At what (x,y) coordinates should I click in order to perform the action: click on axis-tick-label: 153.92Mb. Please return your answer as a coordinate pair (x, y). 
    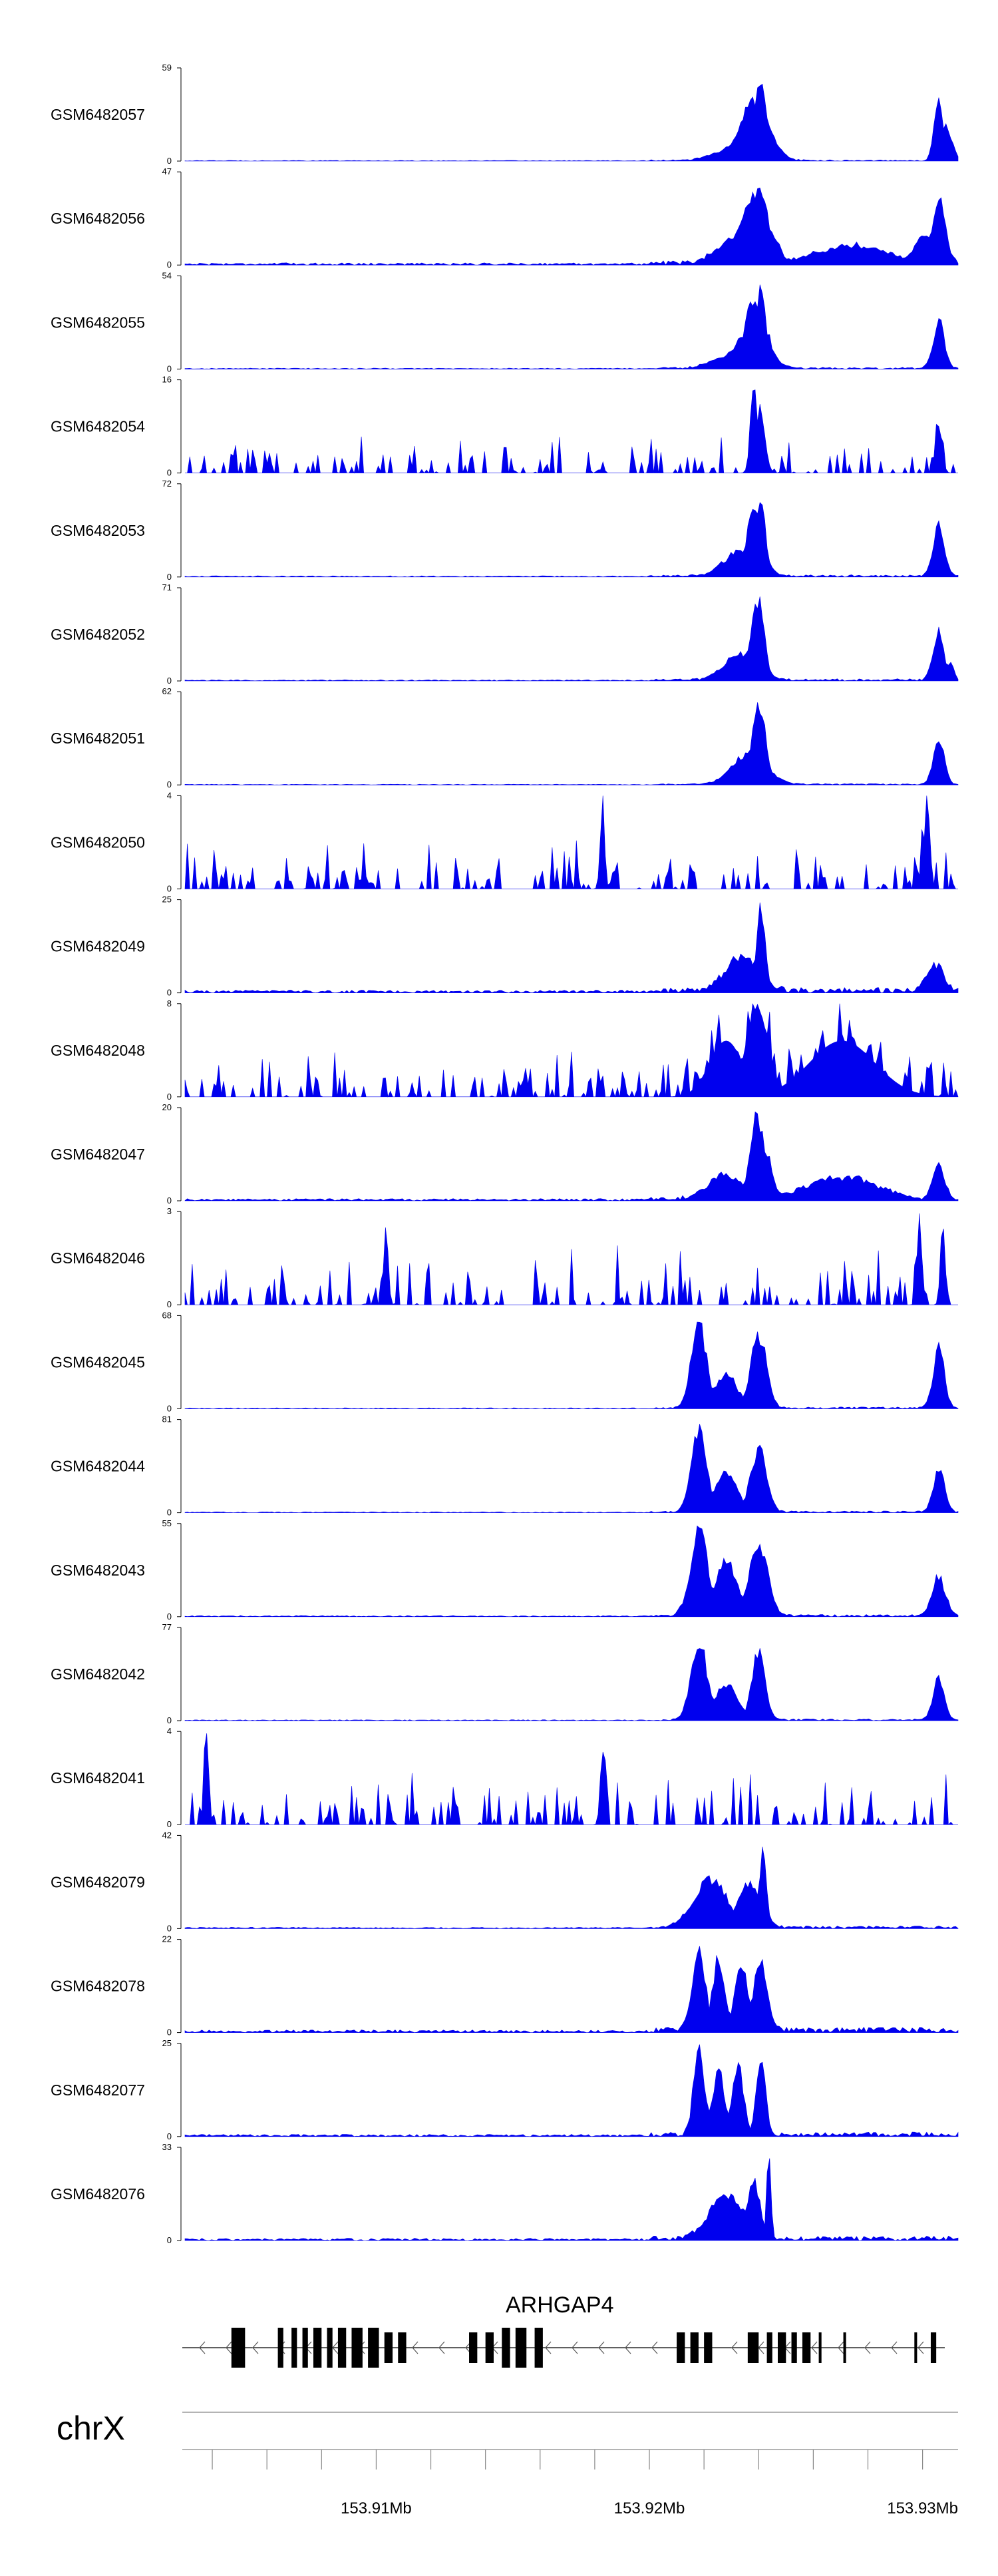
    Looking at the image, I should click on (649, 2508).